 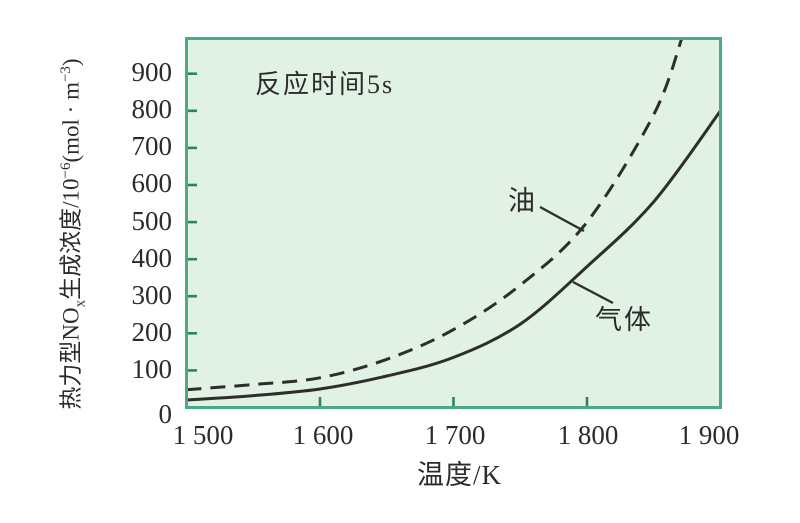 What do you see at coordinates (152, 72) in the screenshot?
I see `y-tick-label: 900` at bounding box center [152, 72].